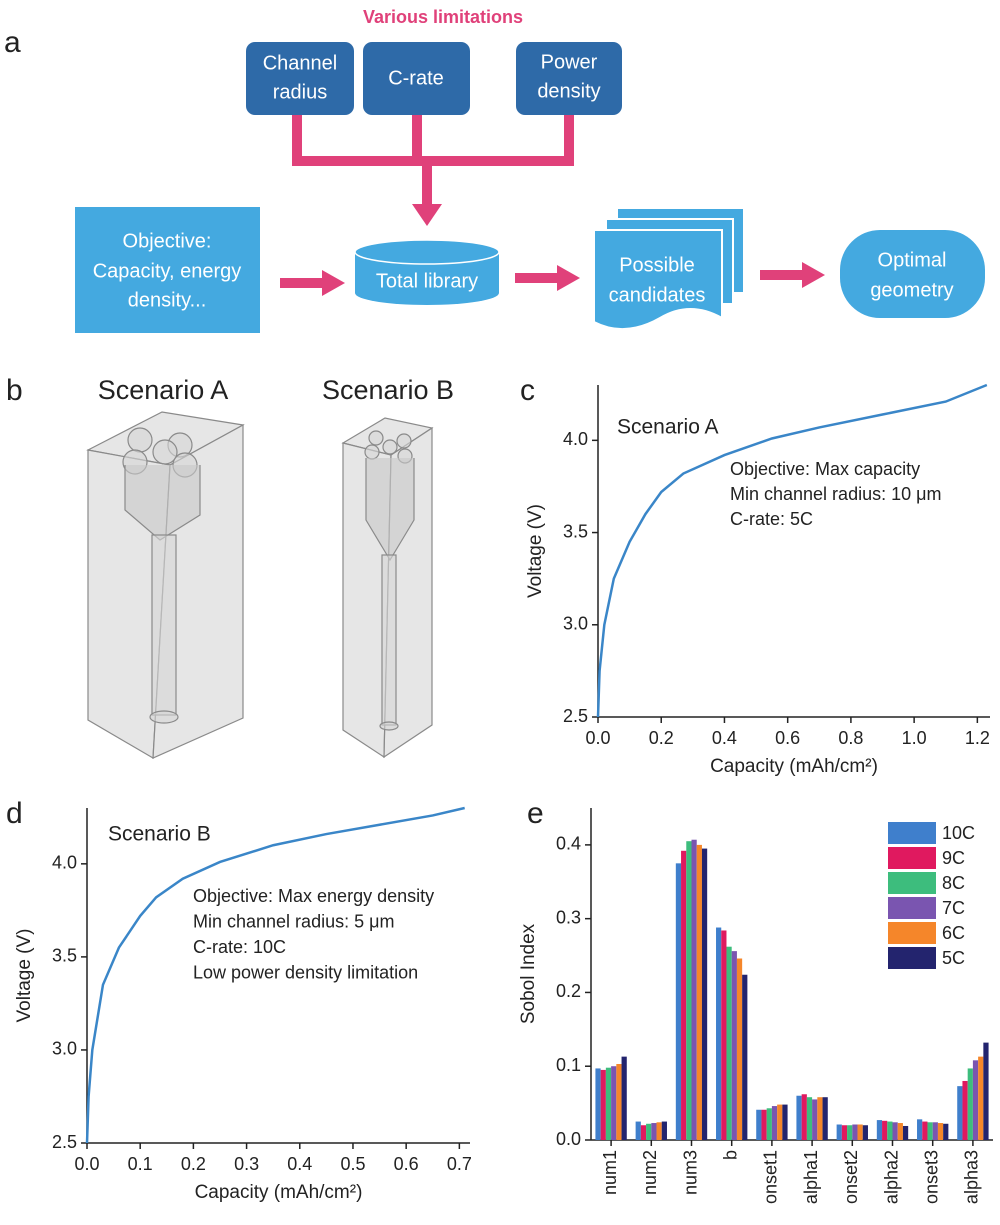 This screenshot has height=1225, width=1000. Describe the element at coordinates (427, 278) in the screenshot. I see `library-cylinder` at that location.